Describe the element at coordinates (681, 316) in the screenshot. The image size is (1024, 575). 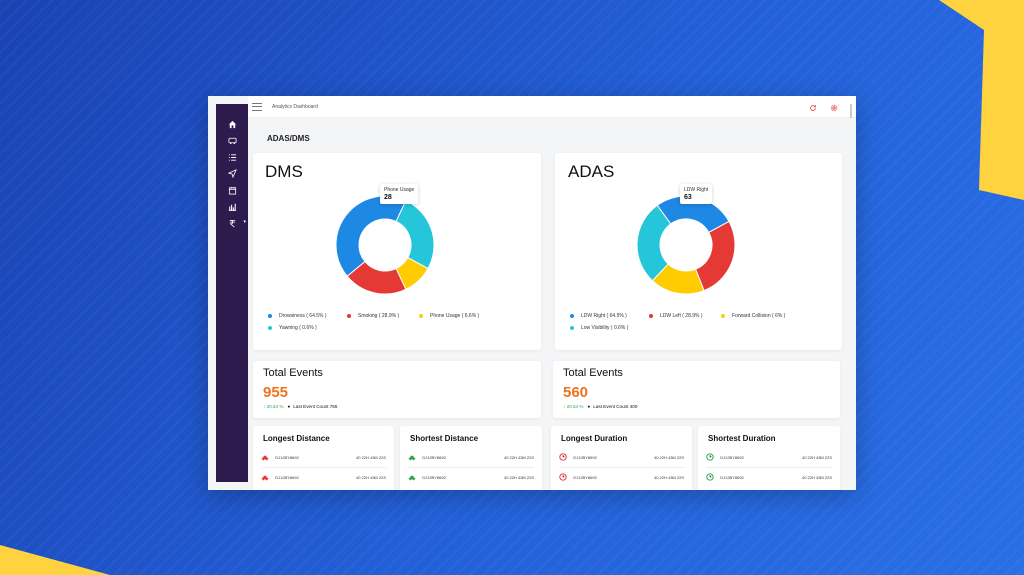
I see `legend-label: LDW Left ( 28.9% )` at that location.